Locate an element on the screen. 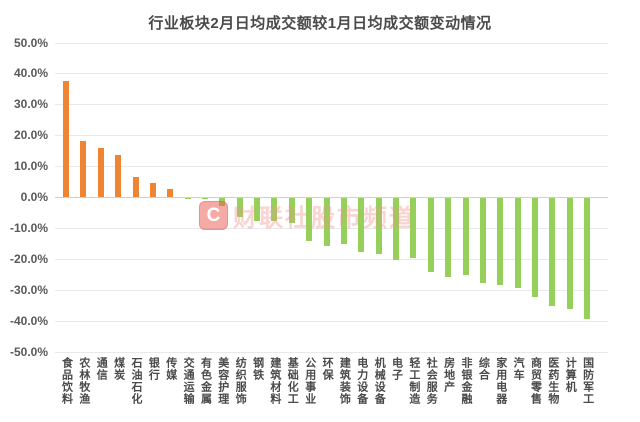 The width and height of the screenshot is (640, 422). x-axis-label: 银行 is located at coordinates (153, 369).